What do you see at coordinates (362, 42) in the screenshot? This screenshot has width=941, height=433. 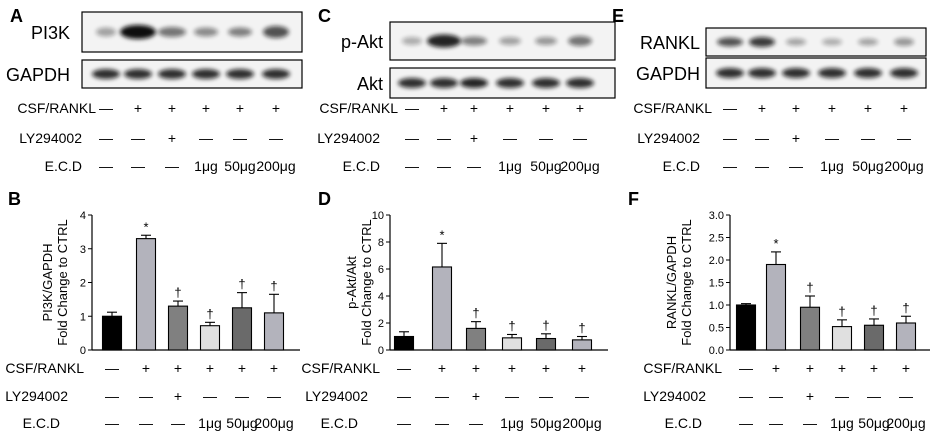 I see `blot-row-label: p-Akt` at bounding box center [362, 42].